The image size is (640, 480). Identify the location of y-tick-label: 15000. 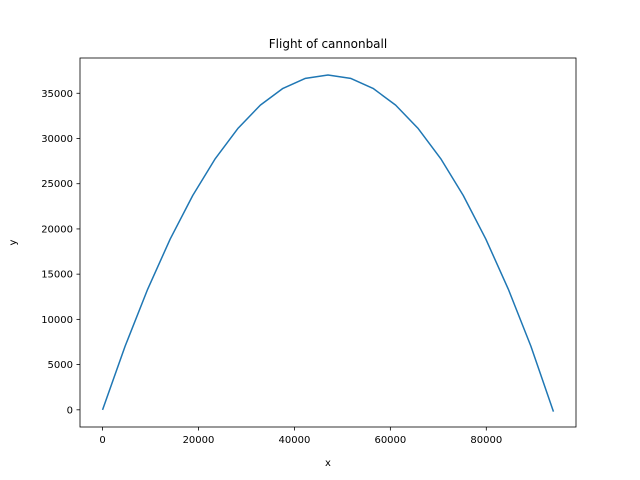
(57, 275).